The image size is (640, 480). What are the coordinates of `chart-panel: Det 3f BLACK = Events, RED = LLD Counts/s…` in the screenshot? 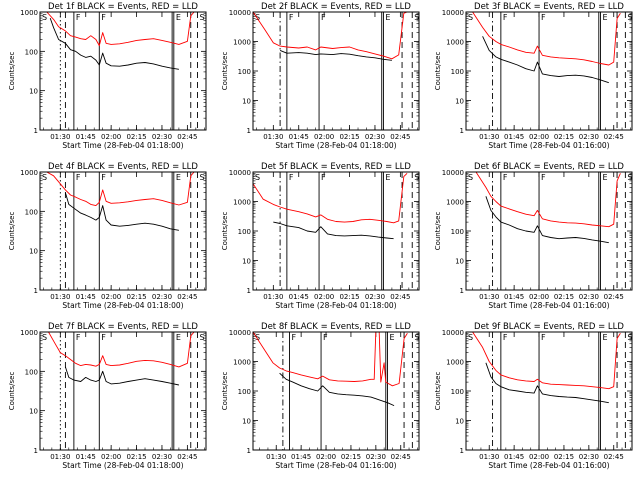 It's located at (533, 76).